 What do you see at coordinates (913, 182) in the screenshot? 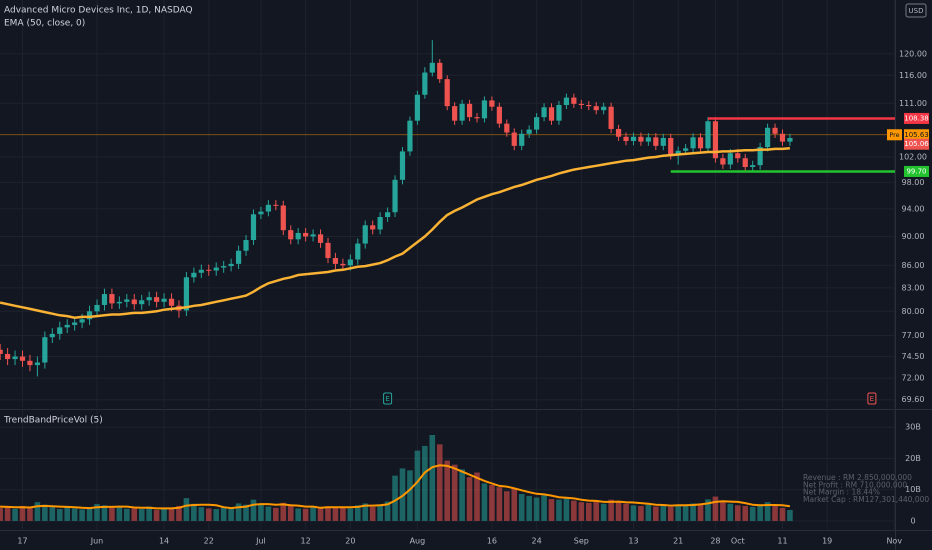
I see `y-tick-label: 98.00` at bounding box center [913, 182].